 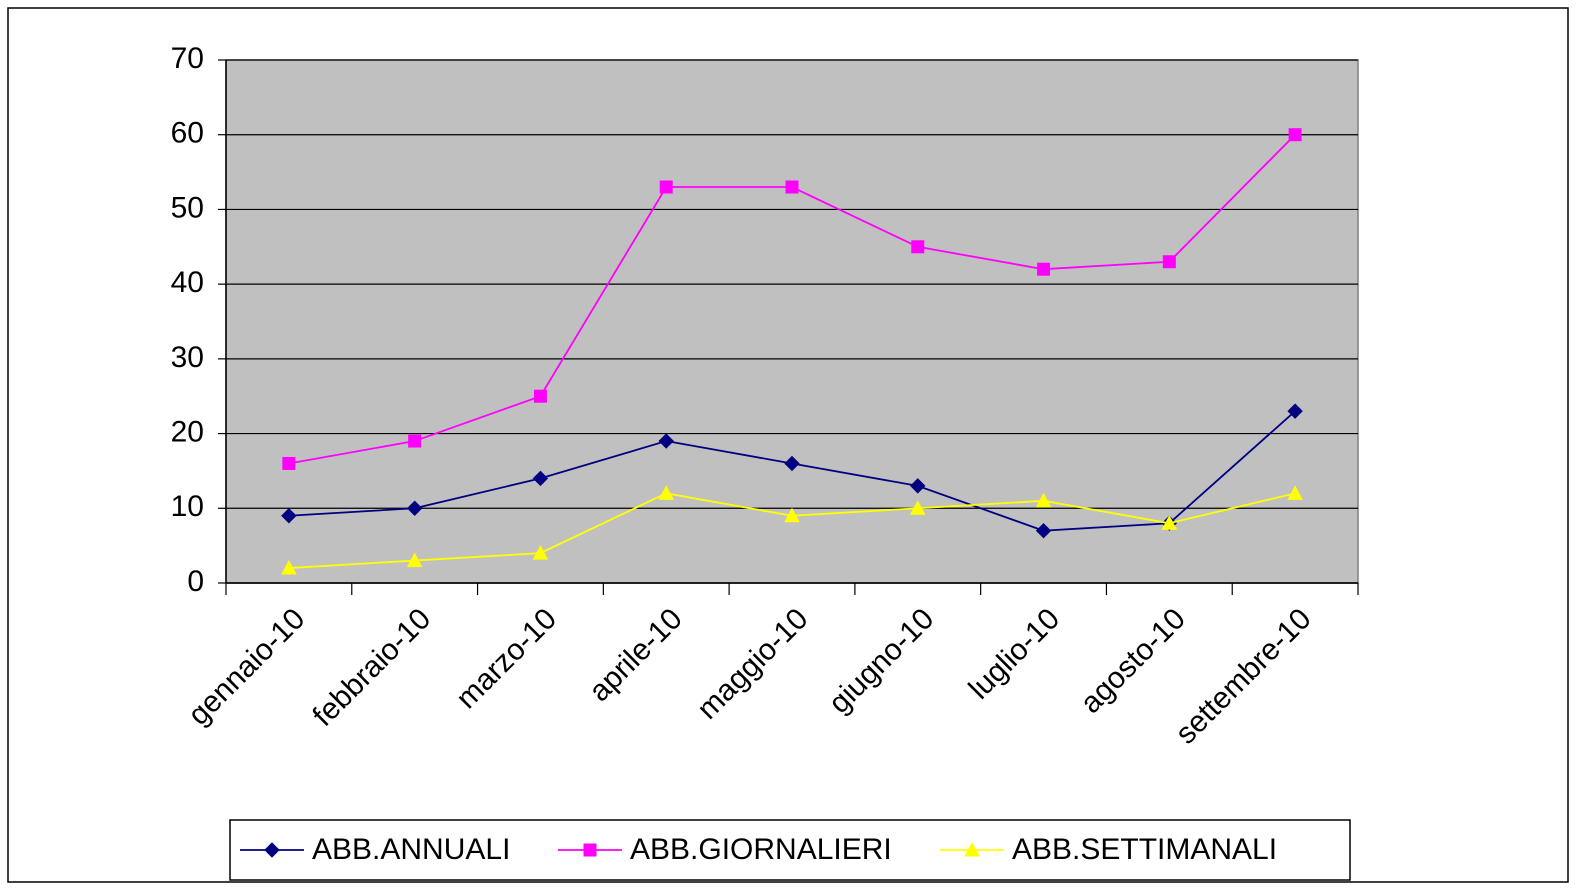 I want to click on y-tick-label: 50, so click(x=187, y=207).